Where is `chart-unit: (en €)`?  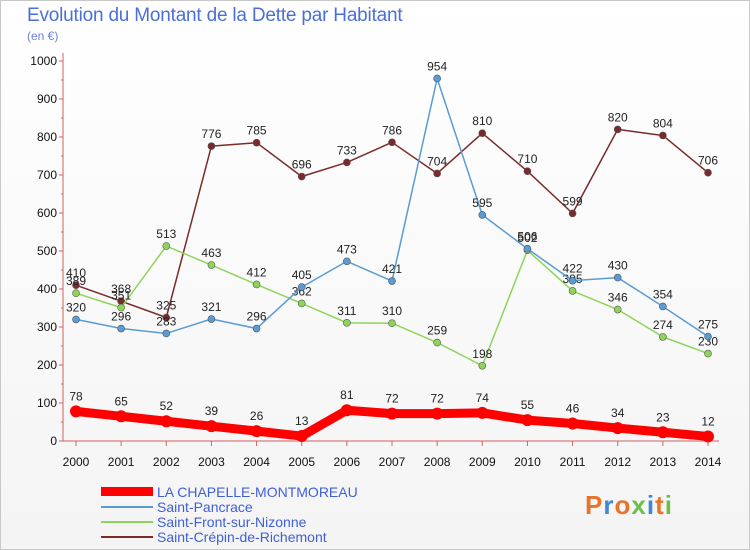 chart-unit: (en €) is located at coordinates (43, 36).